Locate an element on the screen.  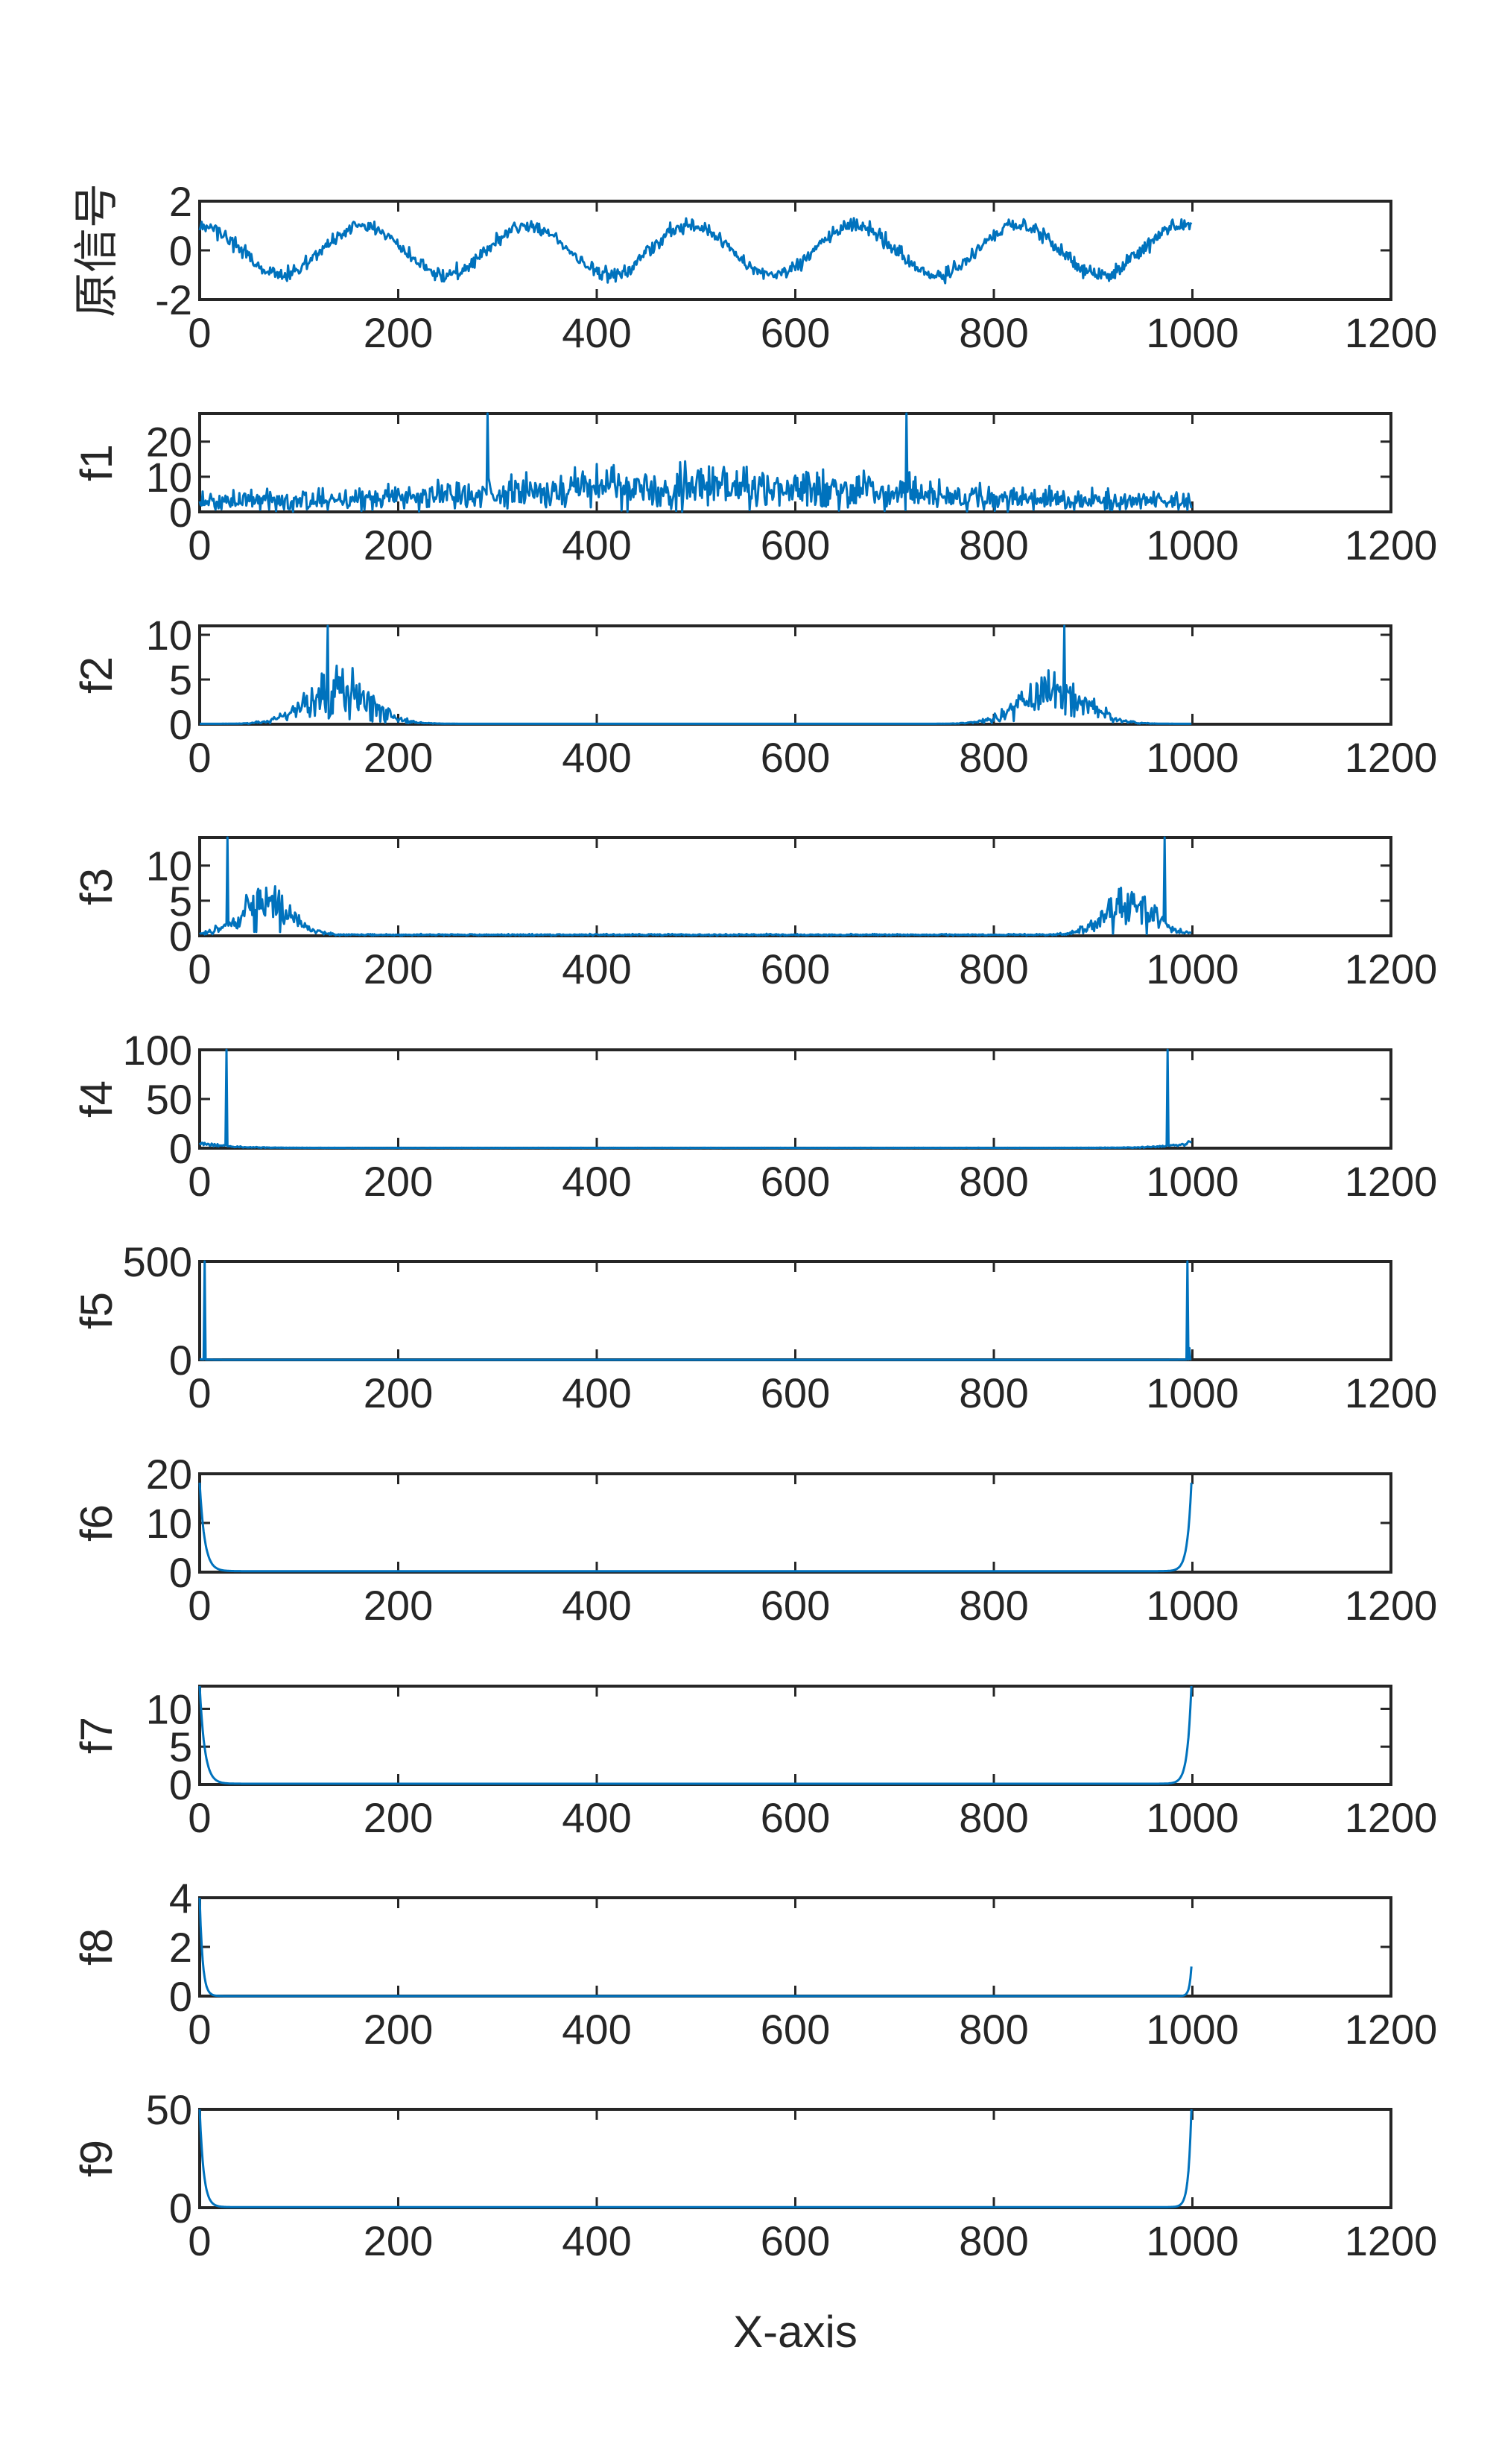
y-tick-label: 500 is located at coordinates (157, 1261).